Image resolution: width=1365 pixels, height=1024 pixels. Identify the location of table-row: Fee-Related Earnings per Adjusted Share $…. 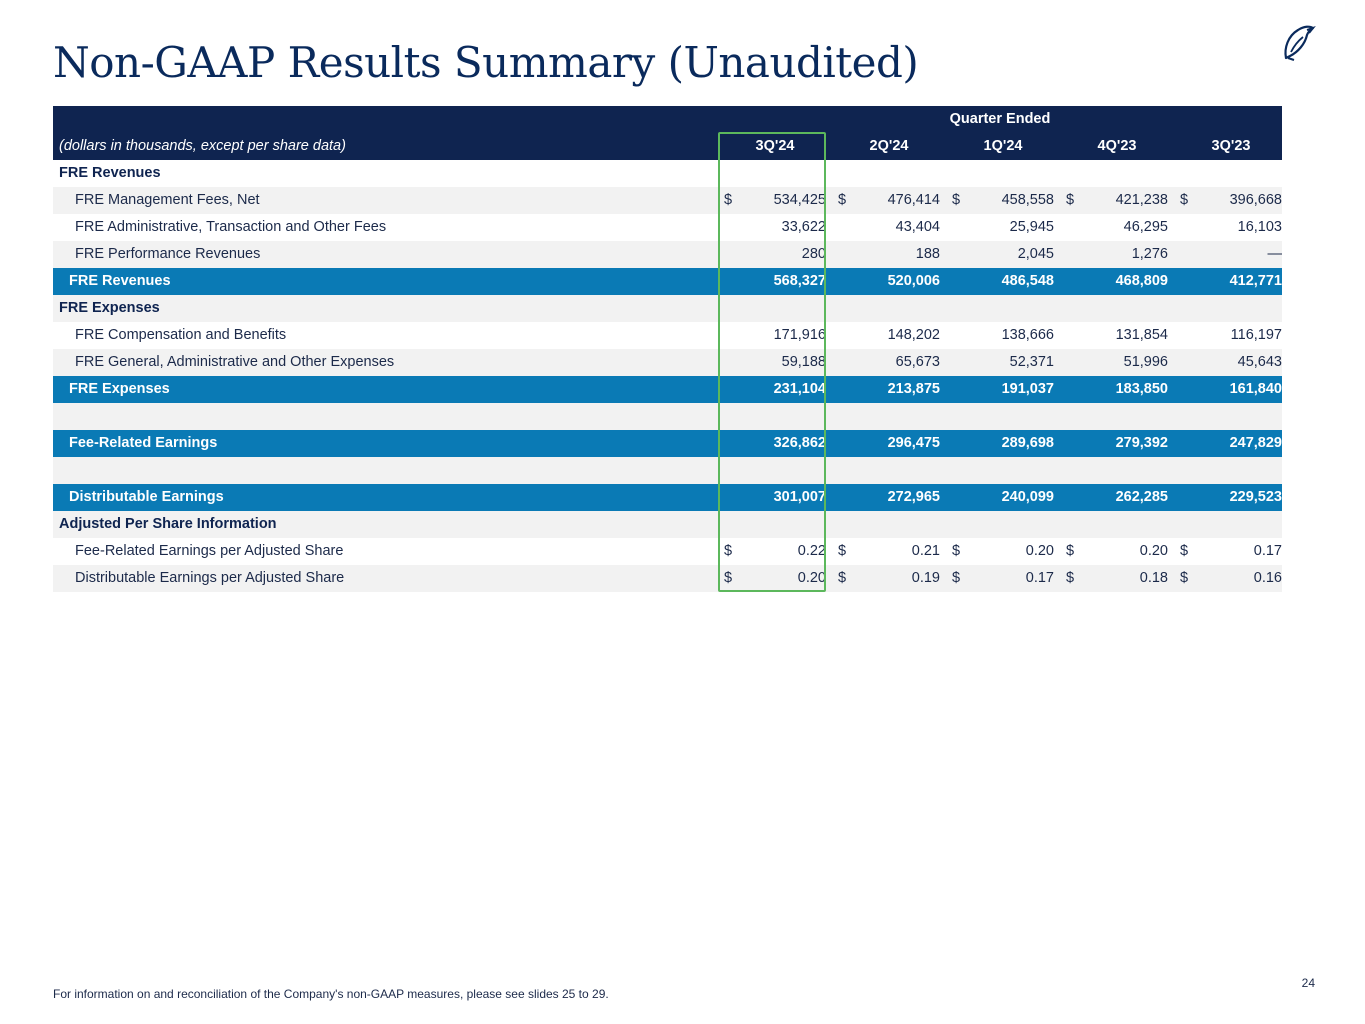
(667, 551).